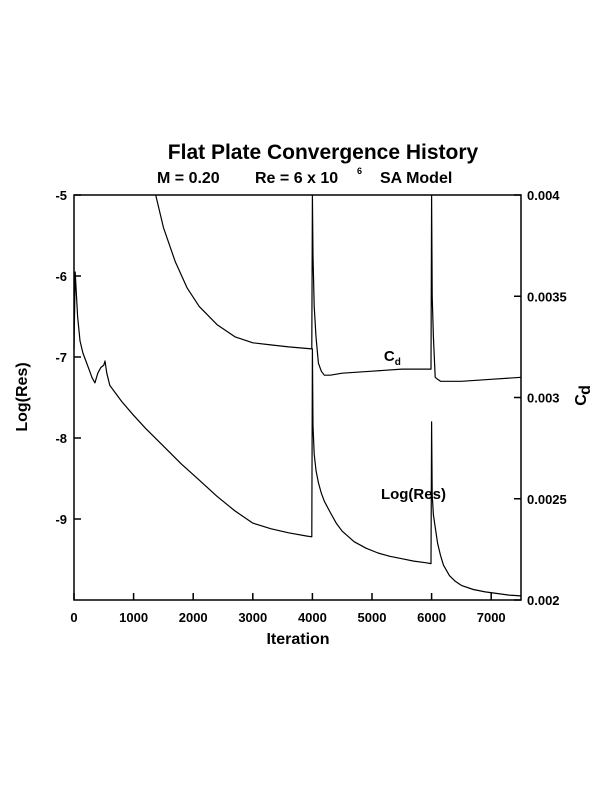  What do you see at coordinates (68, 357) in the screenshot?
I see `left-axis-ticks: -5 -6 -7 -8 -9` at bounding box center [68, 357].